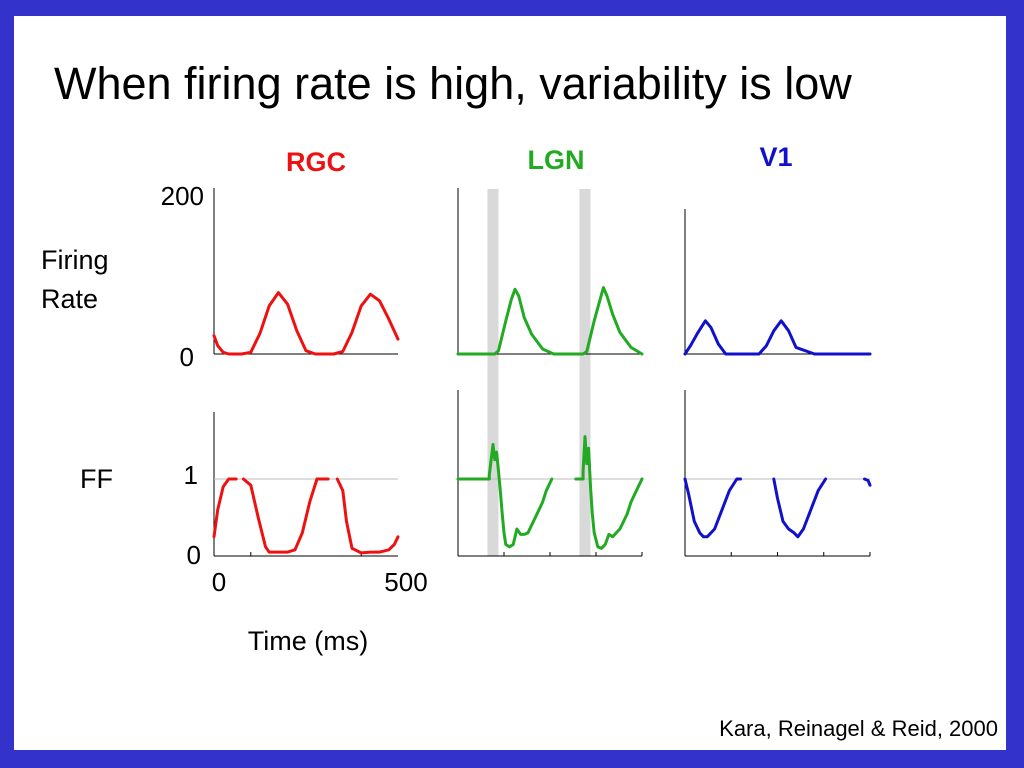  Describe the element at coordinates (775, 157) in the screenshot. I see `column-label-v1: V1` at that location.